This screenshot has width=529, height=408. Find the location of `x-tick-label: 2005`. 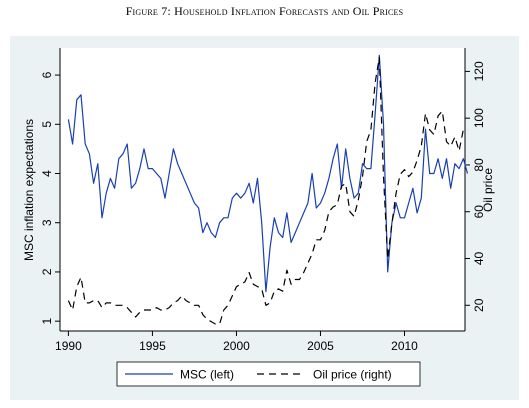

x-tick-label: 2005 is located at coordinates (320, 346).